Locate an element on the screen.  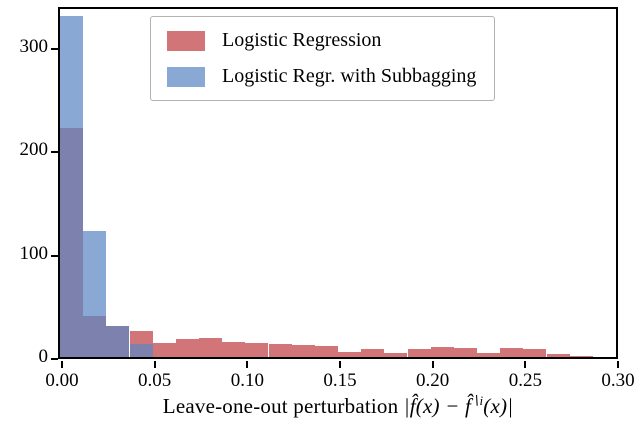
x-tick-label: 0.20 is located at coordinates (433, 380).